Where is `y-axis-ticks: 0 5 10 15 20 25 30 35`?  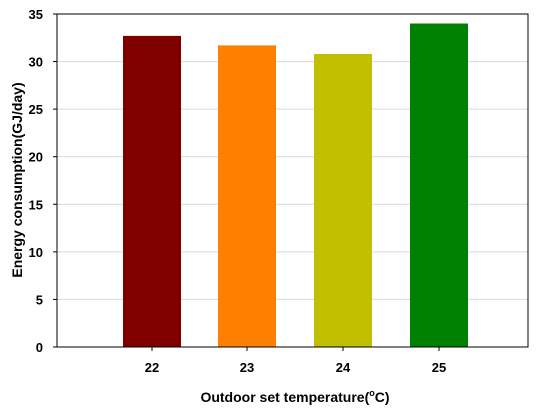
y-axis-ticks: 0 5 10 15 20 25 30 35 is located at coordinates (43, 181).